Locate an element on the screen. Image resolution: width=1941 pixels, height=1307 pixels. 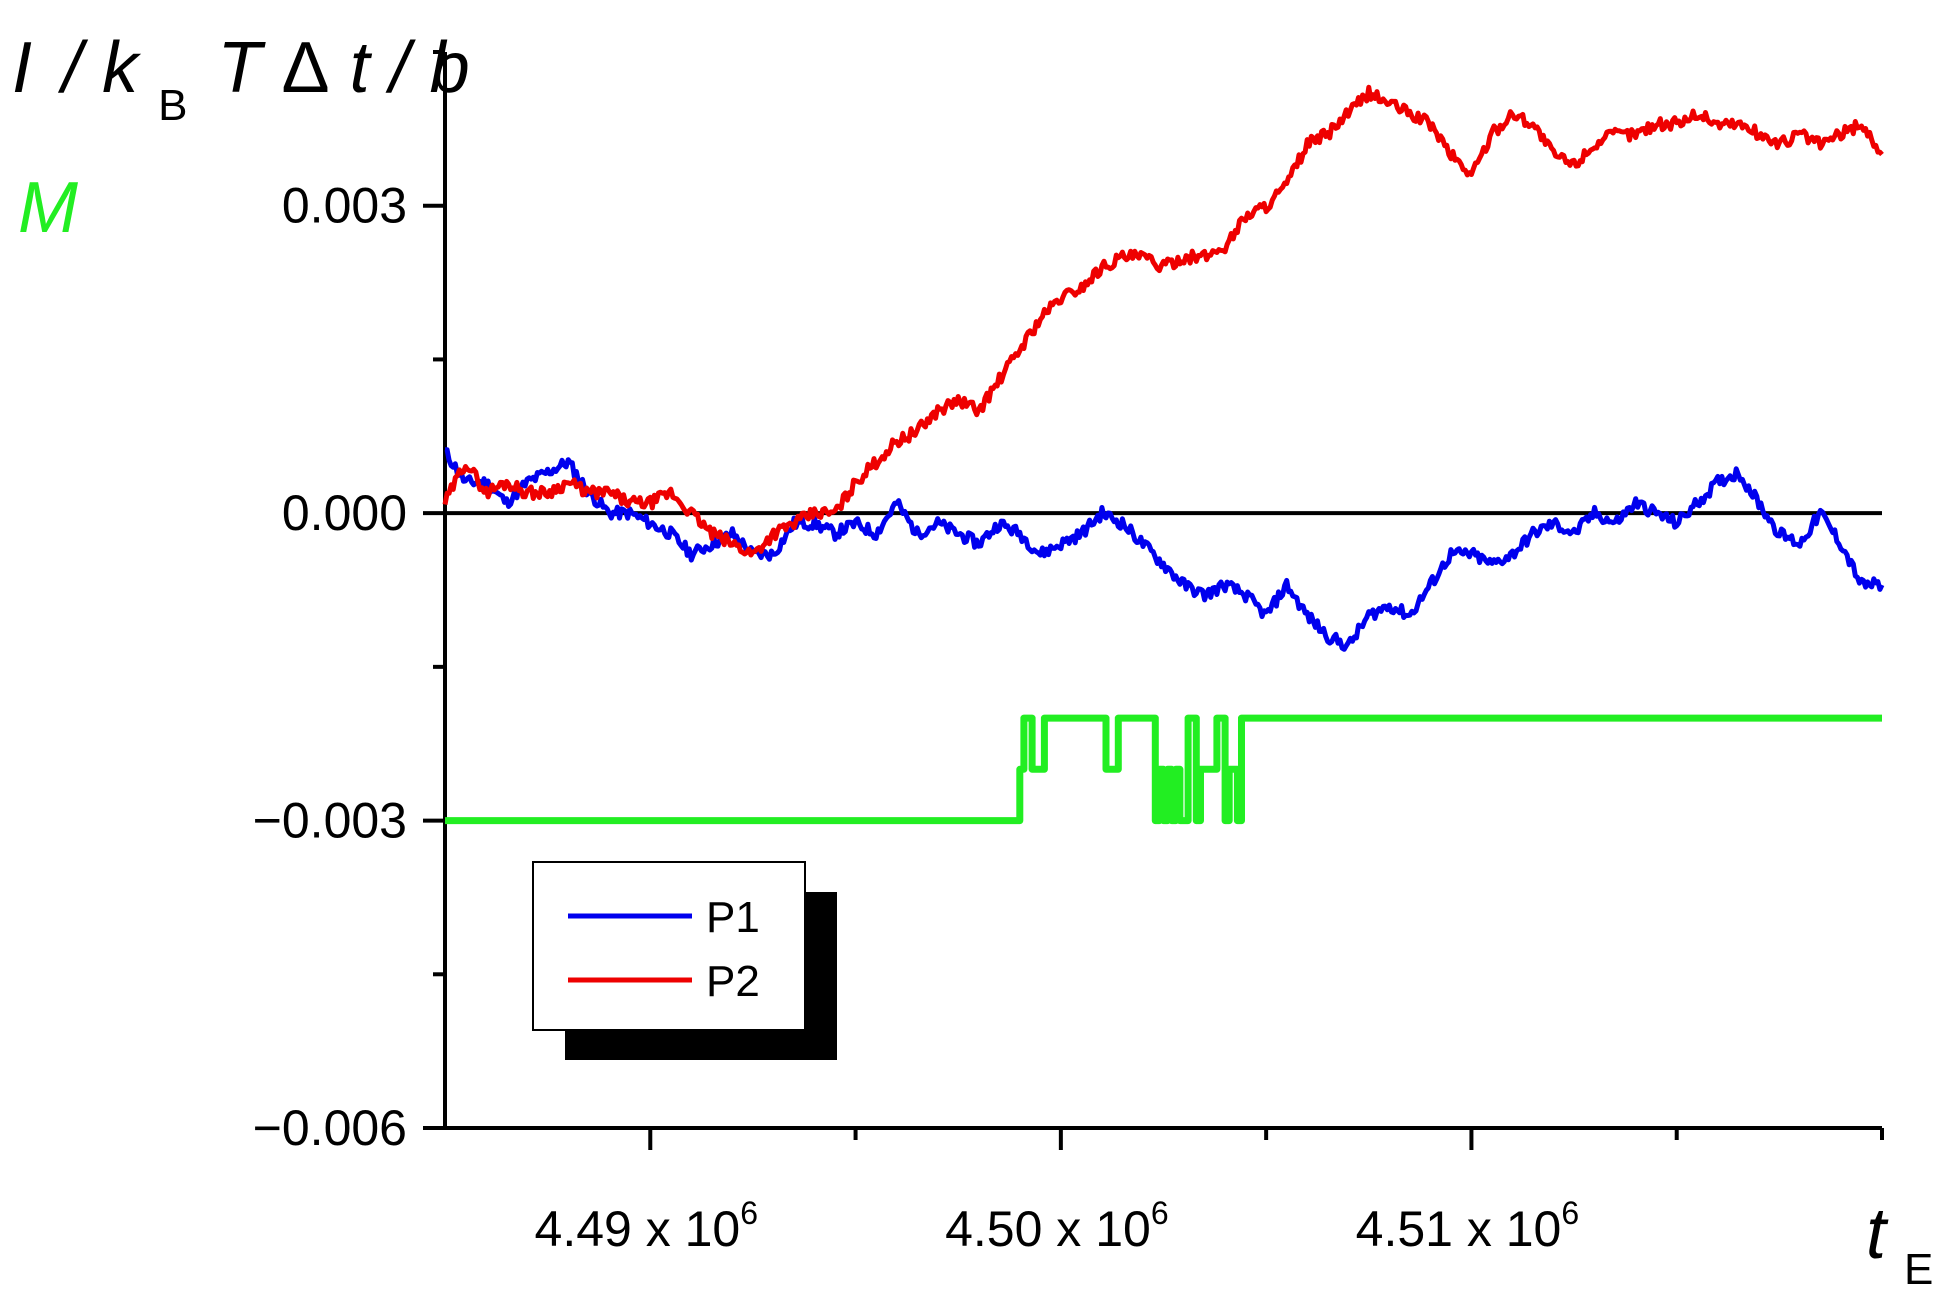
y-label-b: b is located at coordinates (450, 68).